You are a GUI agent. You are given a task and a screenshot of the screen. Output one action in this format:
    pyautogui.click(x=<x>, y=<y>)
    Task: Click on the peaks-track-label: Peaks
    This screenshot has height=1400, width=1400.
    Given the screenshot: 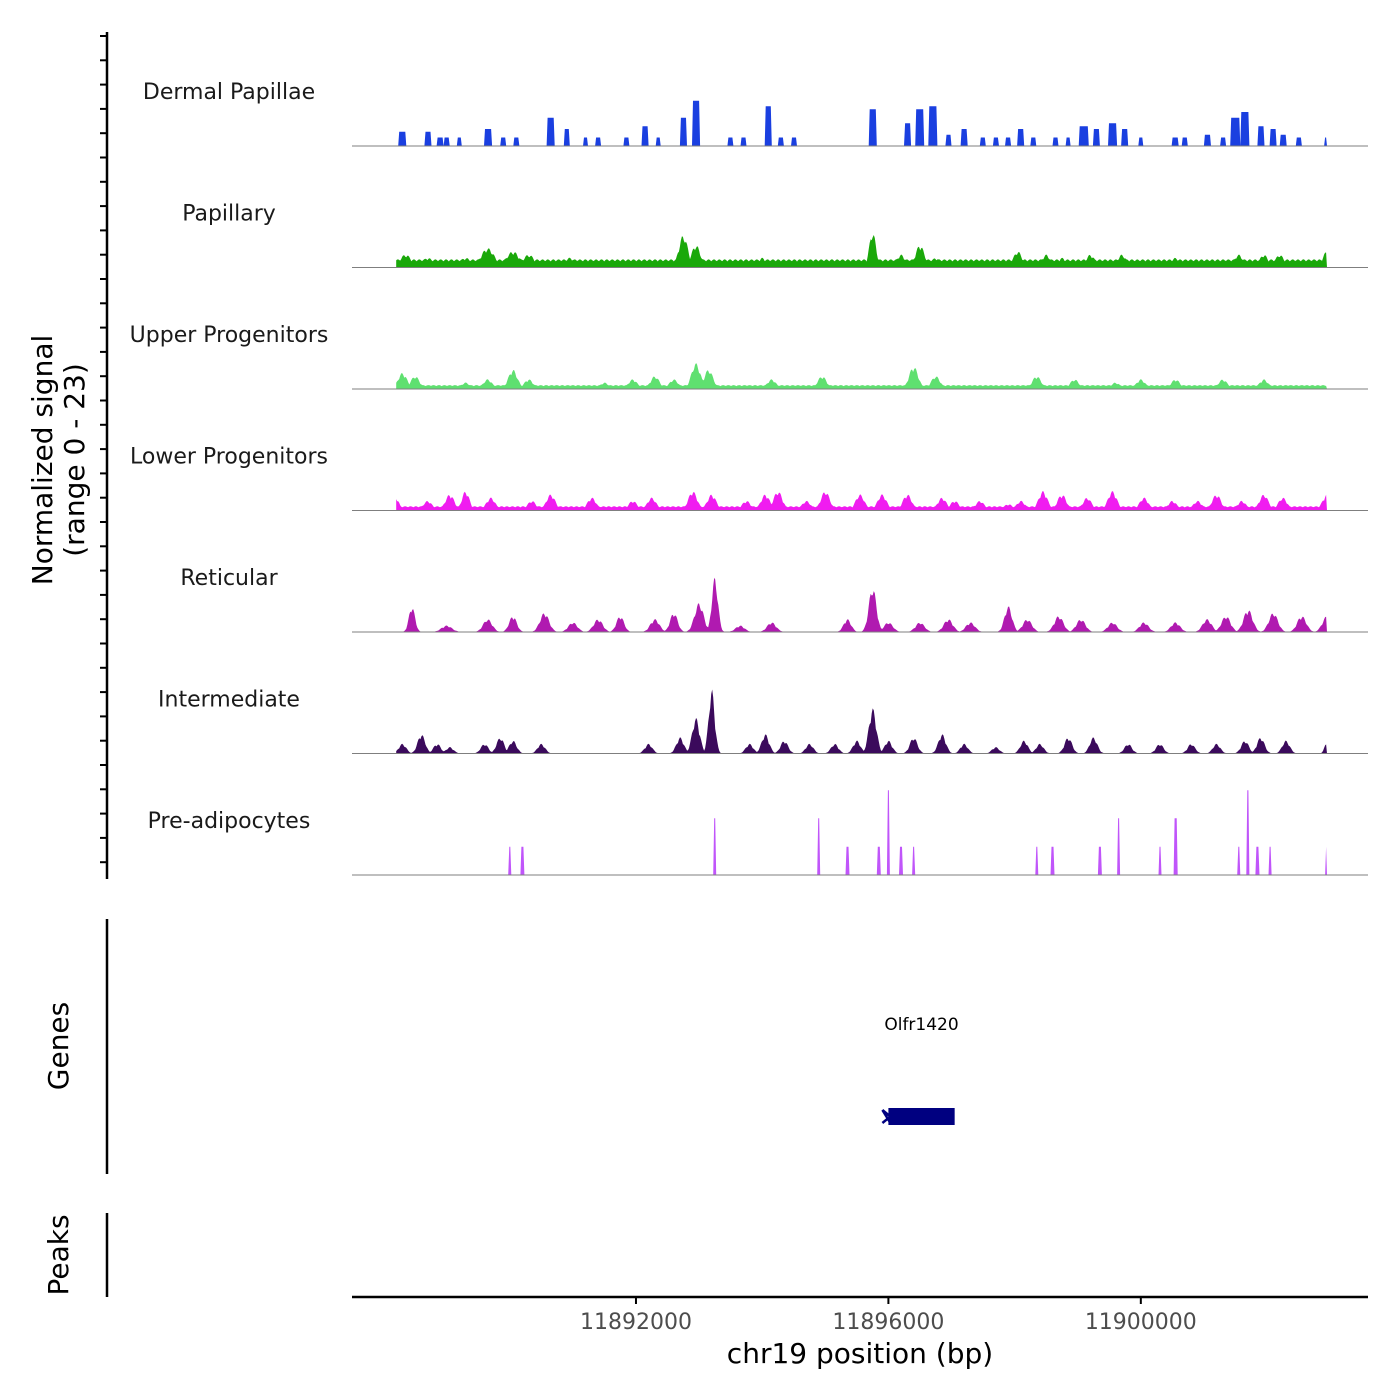 What is the action you would take?
    pyautogui.click(x=58, y=1254)
    